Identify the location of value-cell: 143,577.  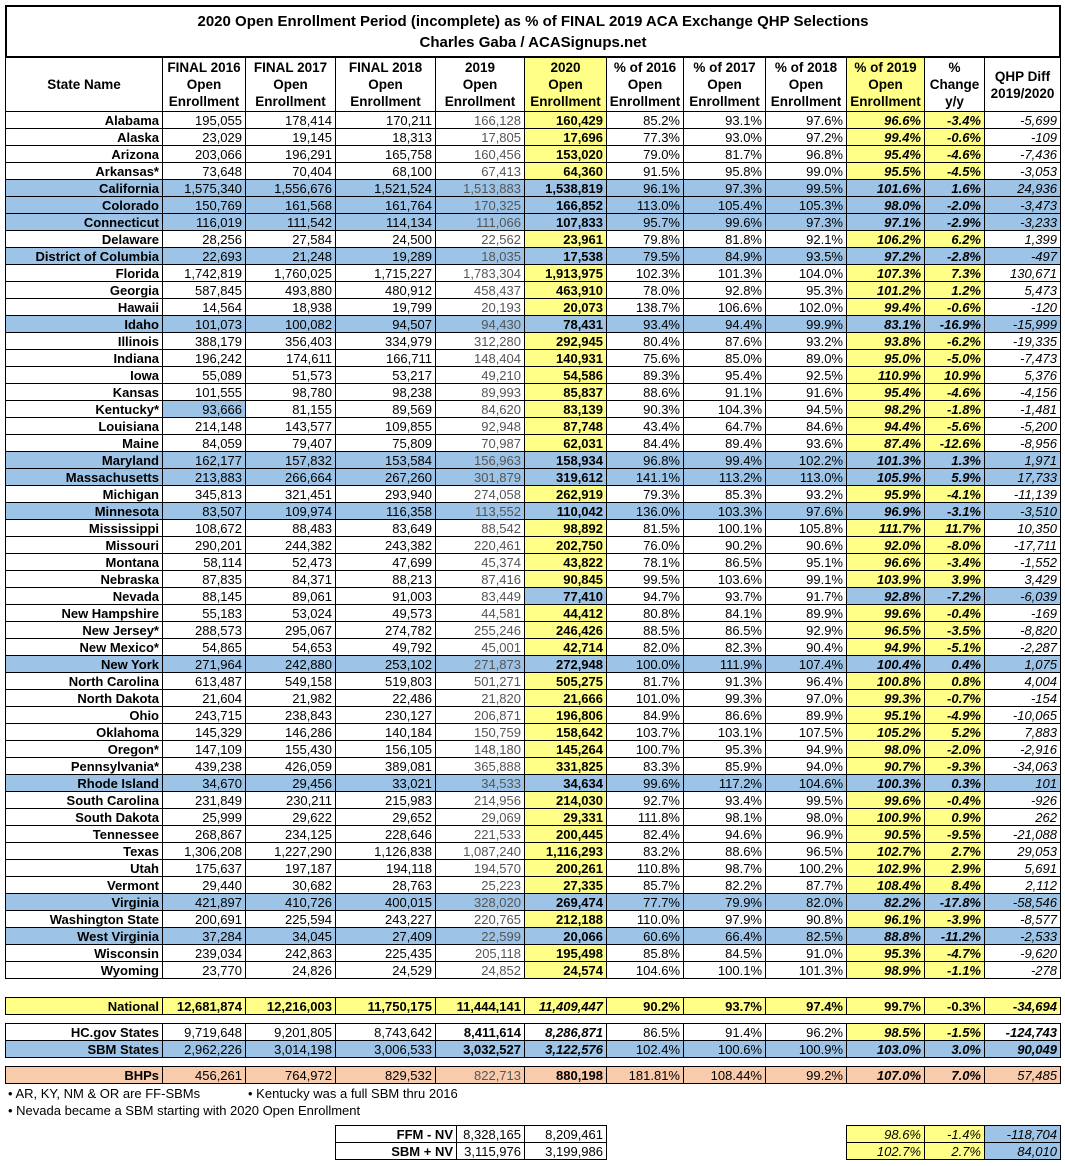
(290, 426).